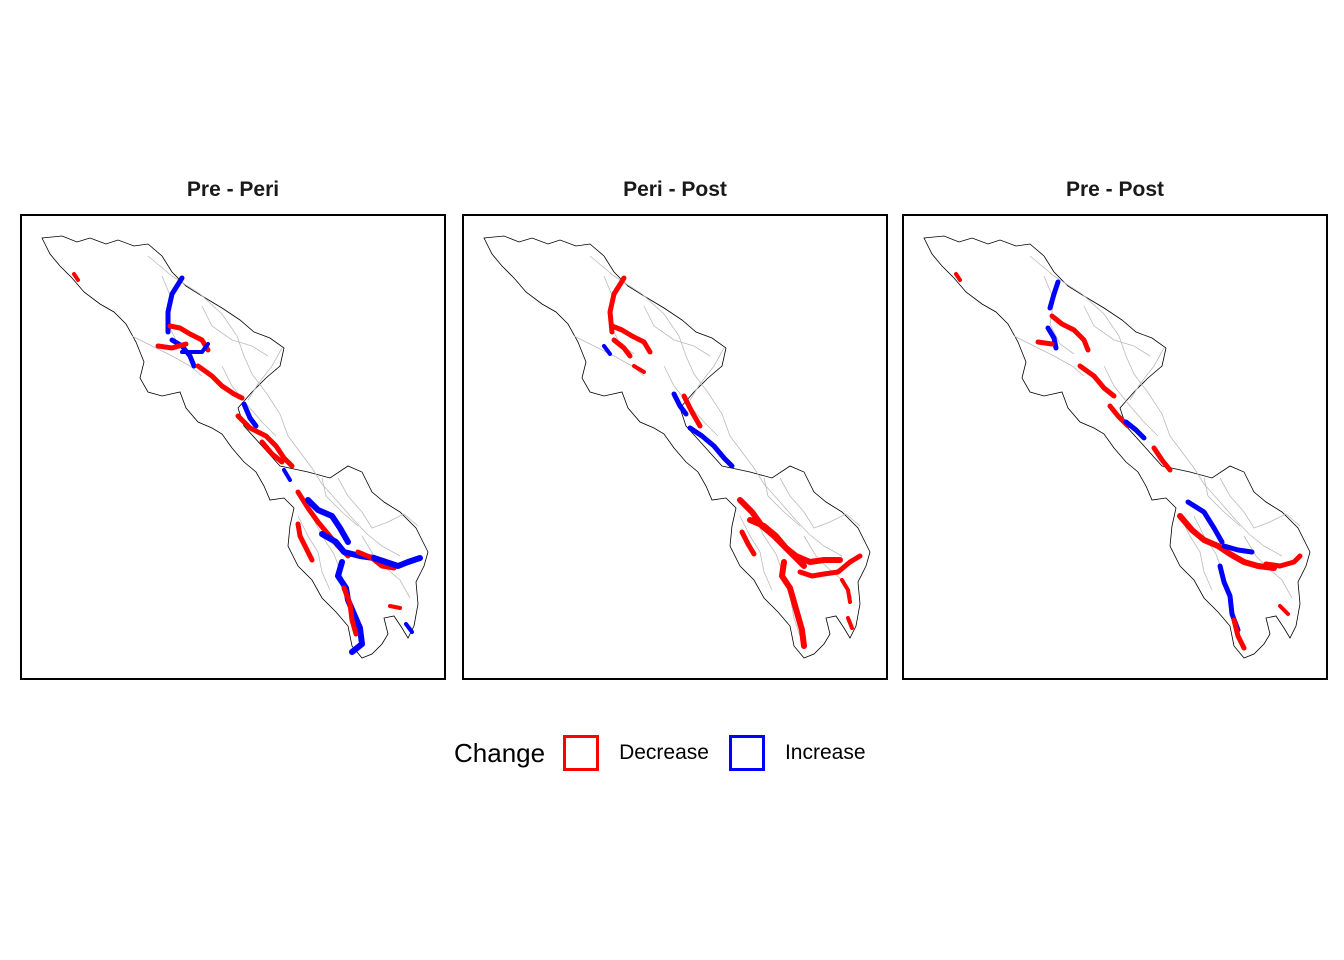  I want to click on panel-title-pre-peri: Pre - Peri, so click(233, 189).